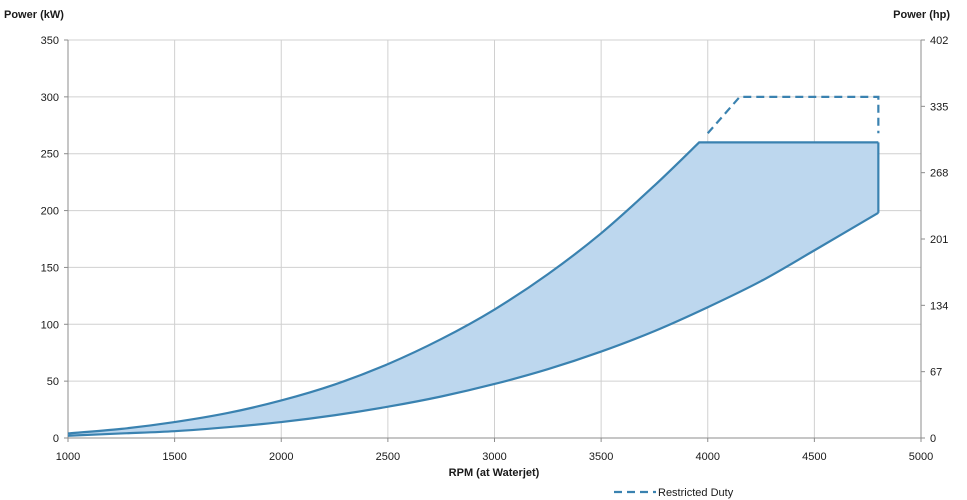  I want to click on y-left-tick-label: 300, so click(50, 98).